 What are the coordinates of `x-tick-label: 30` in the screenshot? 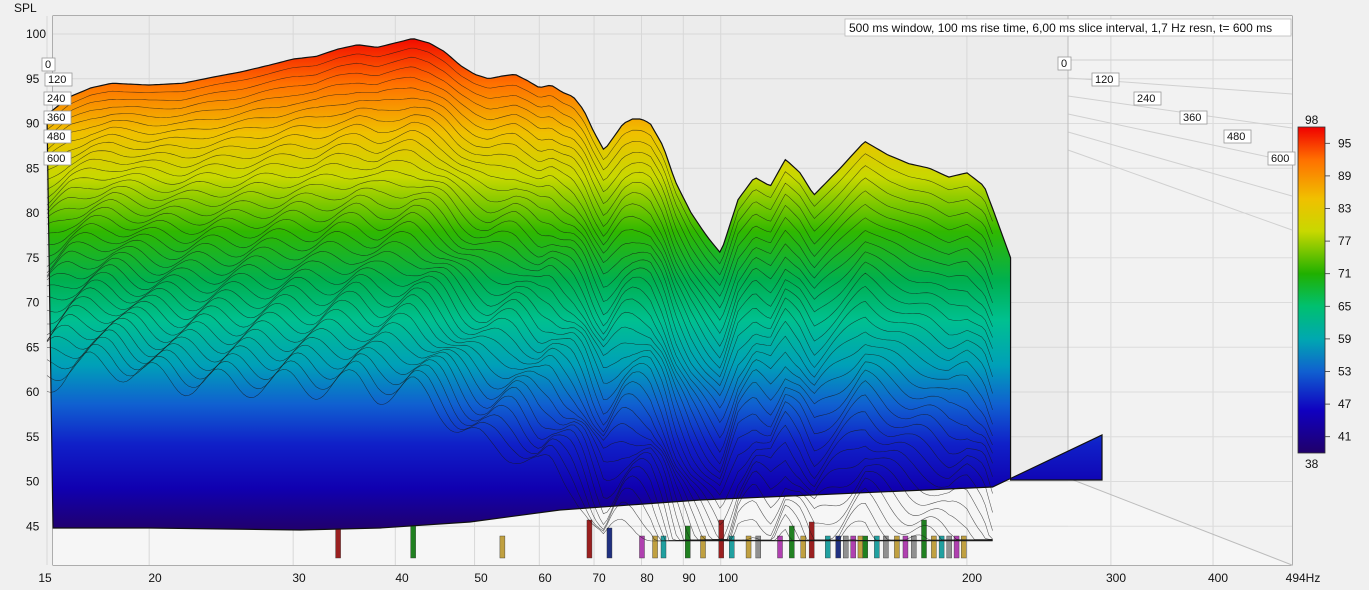 It's located at (299, 578).